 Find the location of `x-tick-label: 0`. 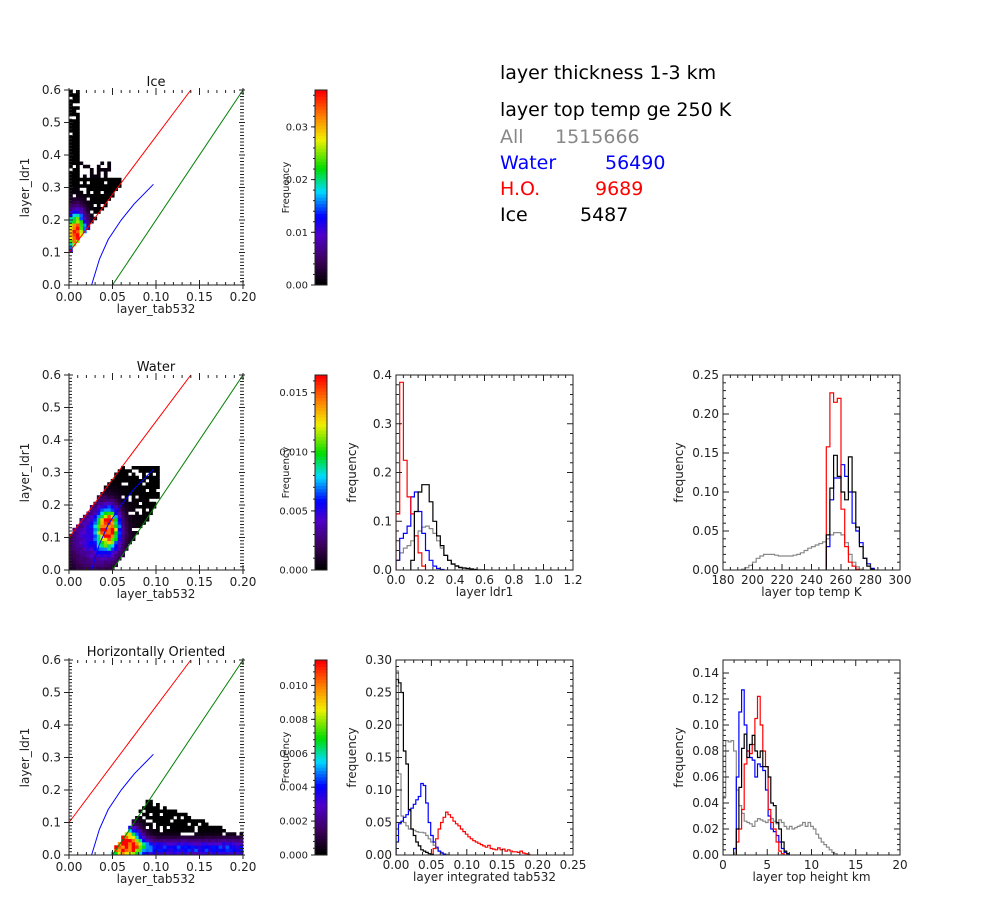

x-tick-label: 0 is located at coordinates (723, 865).